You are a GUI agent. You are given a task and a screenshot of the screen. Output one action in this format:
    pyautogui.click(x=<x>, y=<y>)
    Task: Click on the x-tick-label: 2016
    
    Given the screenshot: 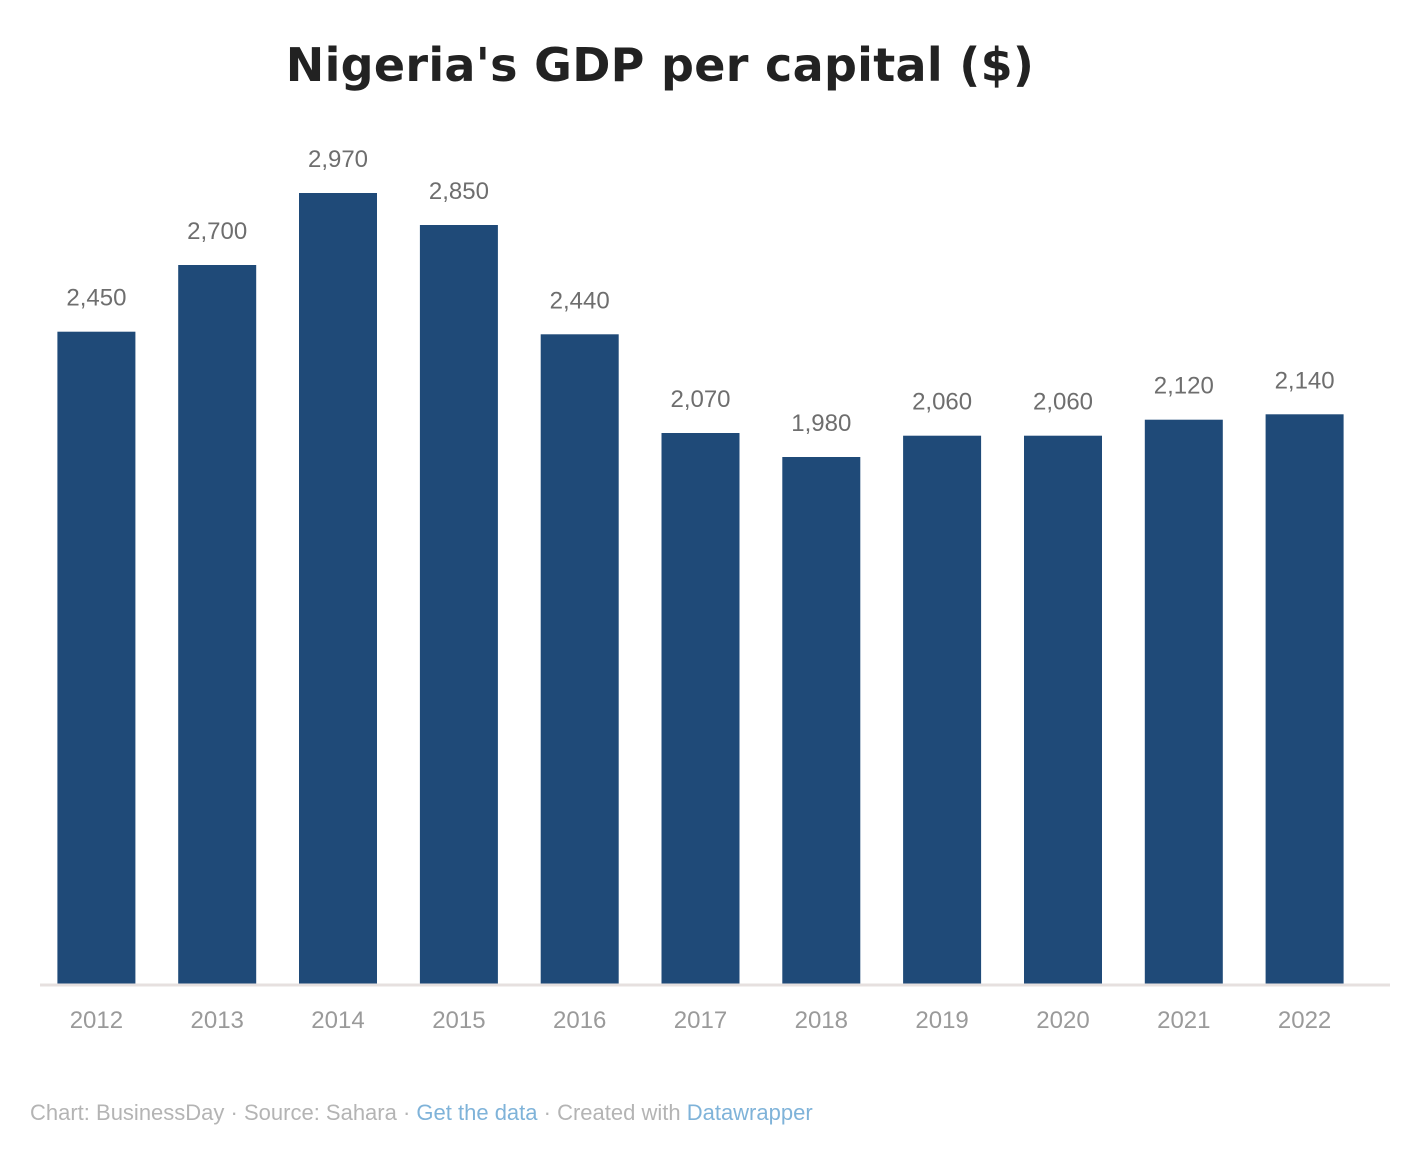 What is the action you would take?
    pyautogui.click(x=579, y=1020)
    